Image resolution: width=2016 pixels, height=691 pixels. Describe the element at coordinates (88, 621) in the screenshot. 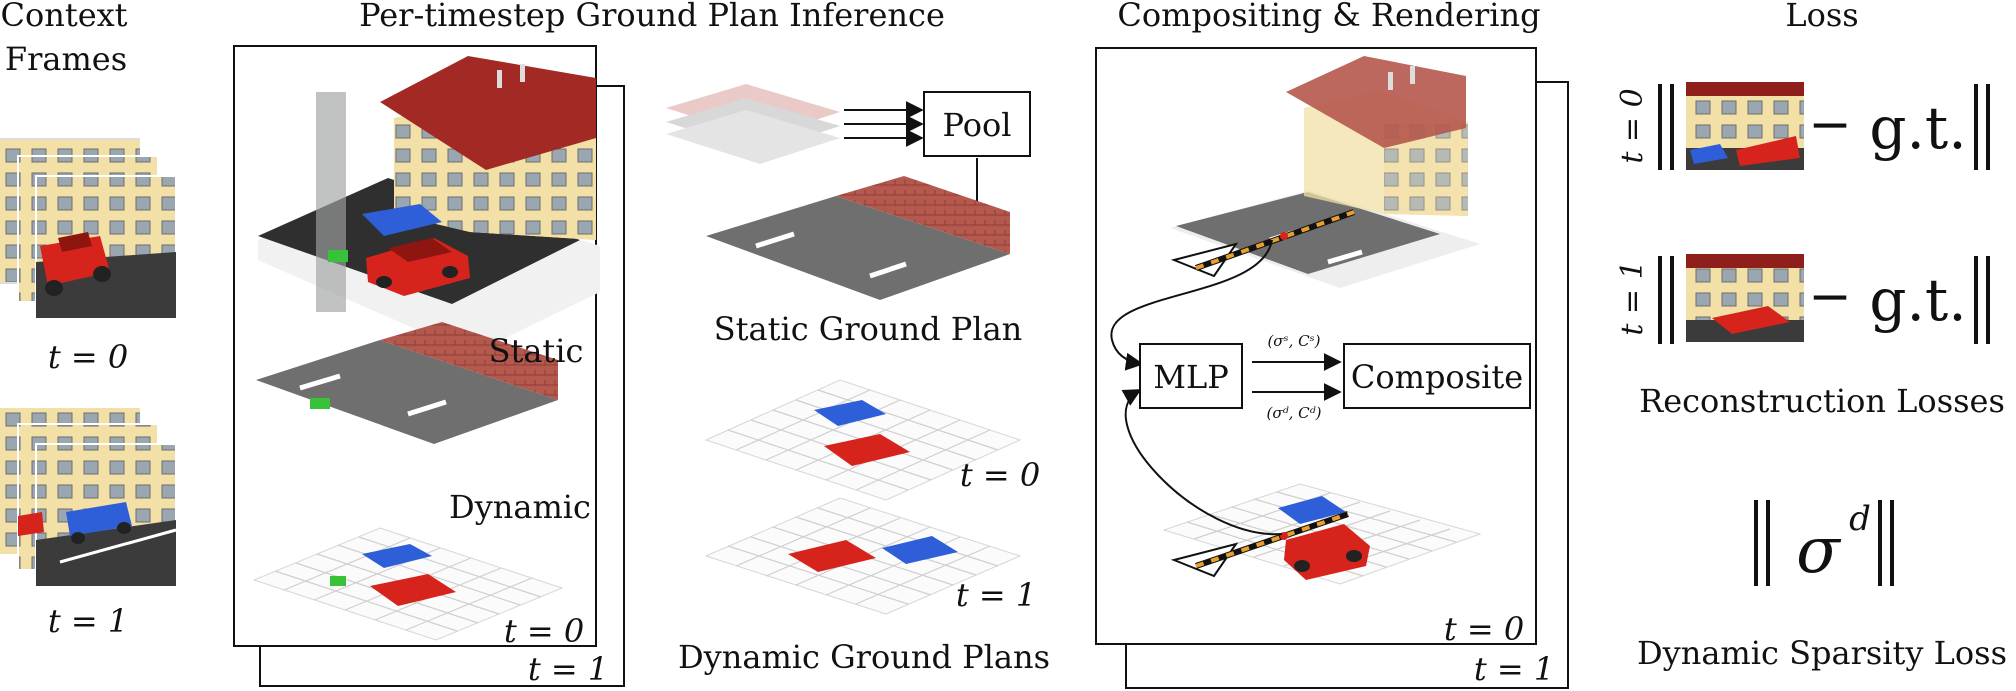

I see `context-label-t1: t = 1` at that location.